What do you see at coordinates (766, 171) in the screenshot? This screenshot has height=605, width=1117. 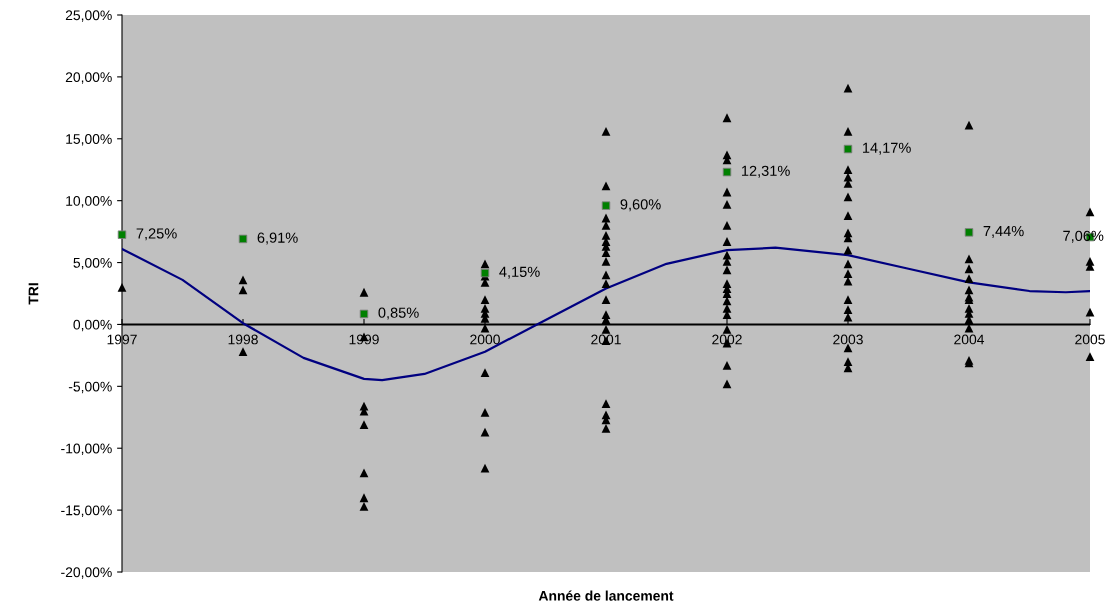 I see `data-label: 12,31%` at bounding box center [766, 171].